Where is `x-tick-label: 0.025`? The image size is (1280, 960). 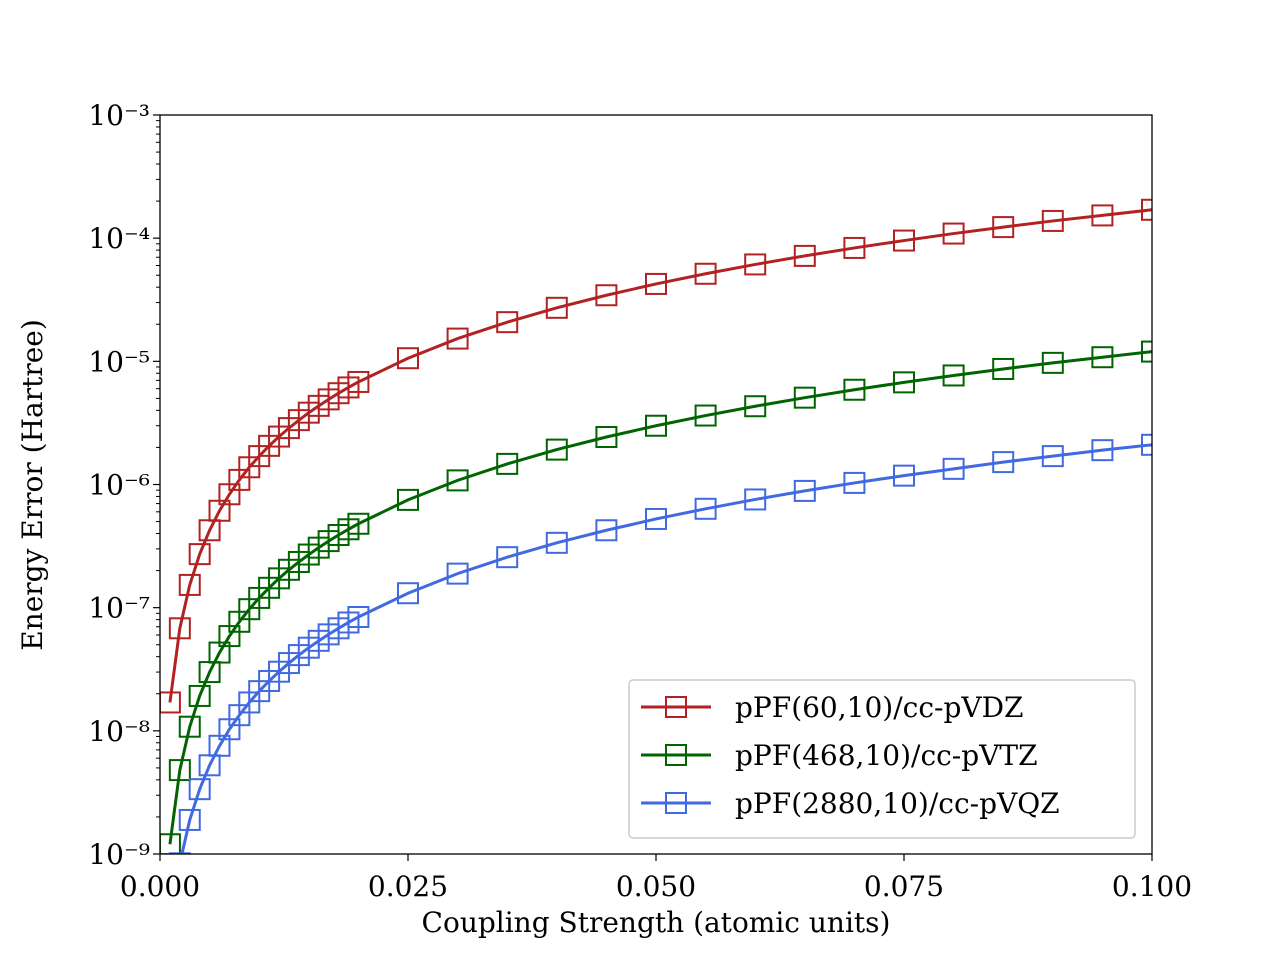 x-tick-label: 0.025 is located at coordinates (408, 886).